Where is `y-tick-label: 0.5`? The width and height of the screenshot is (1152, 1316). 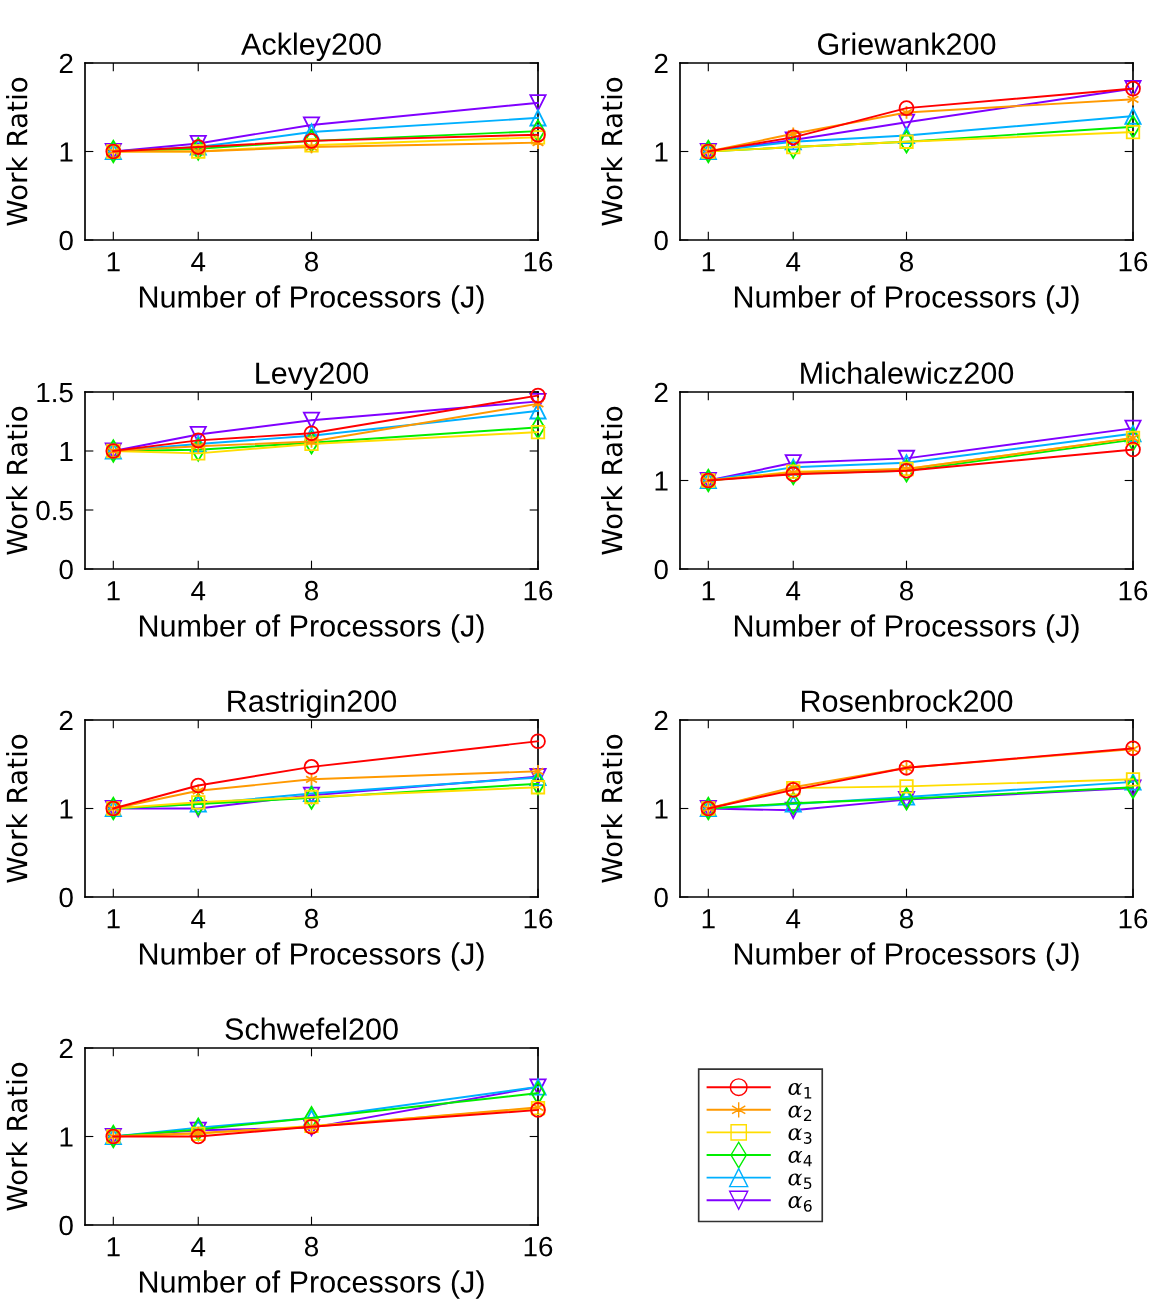
y-tick-label: 0.5 is located at coordinates (54, 510).